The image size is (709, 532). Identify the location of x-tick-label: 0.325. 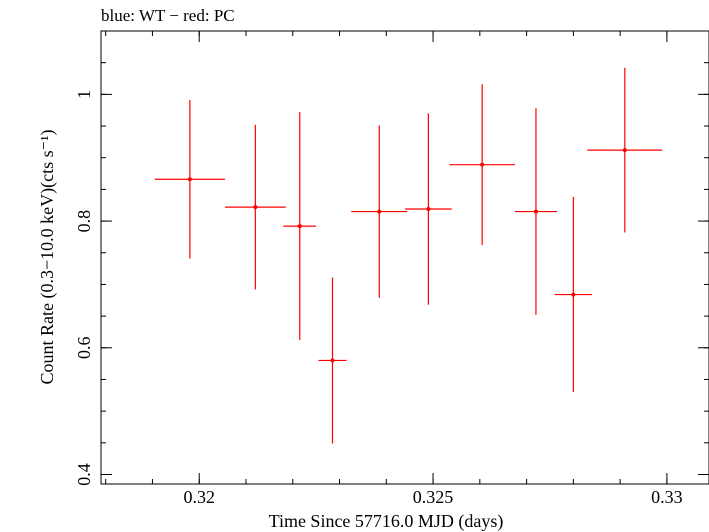
(433, 497).